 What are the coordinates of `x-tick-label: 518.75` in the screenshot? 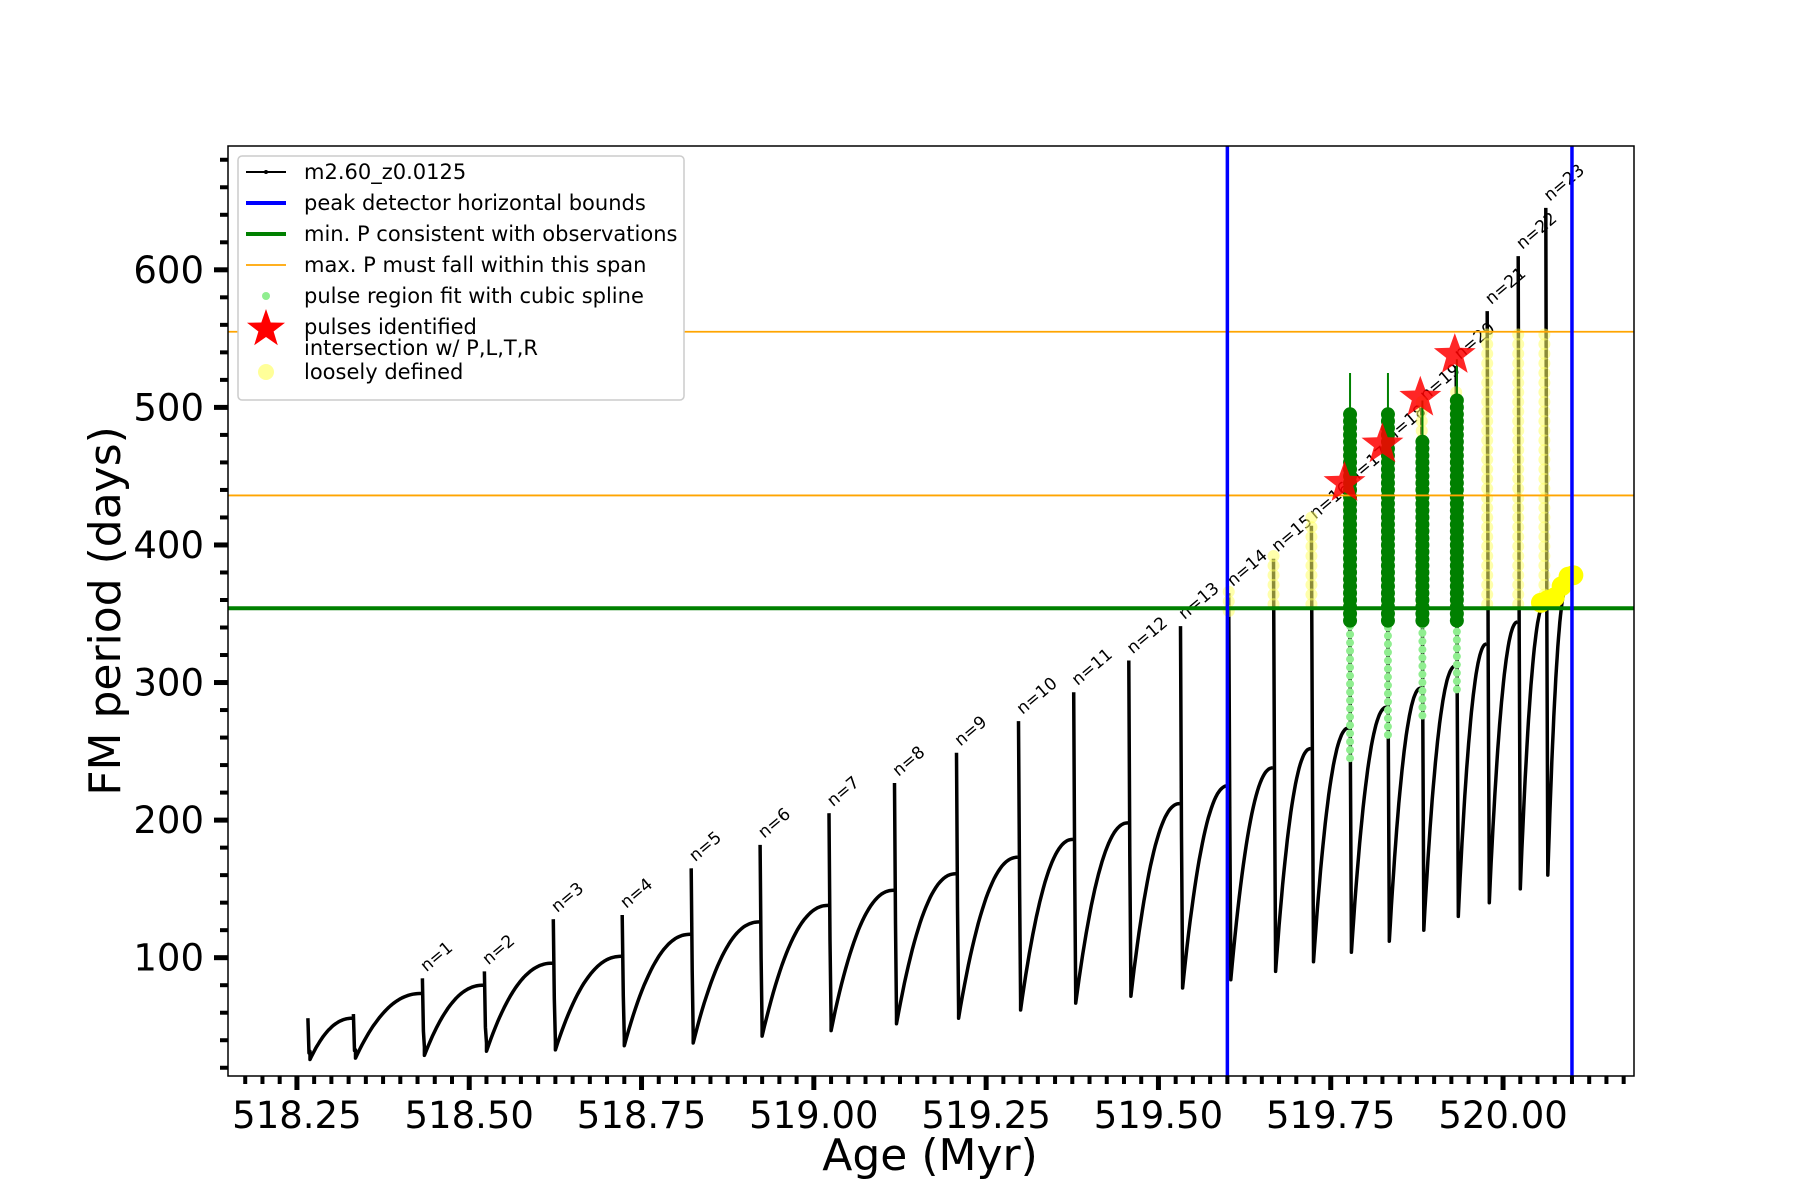 It's located at (641, 1115).